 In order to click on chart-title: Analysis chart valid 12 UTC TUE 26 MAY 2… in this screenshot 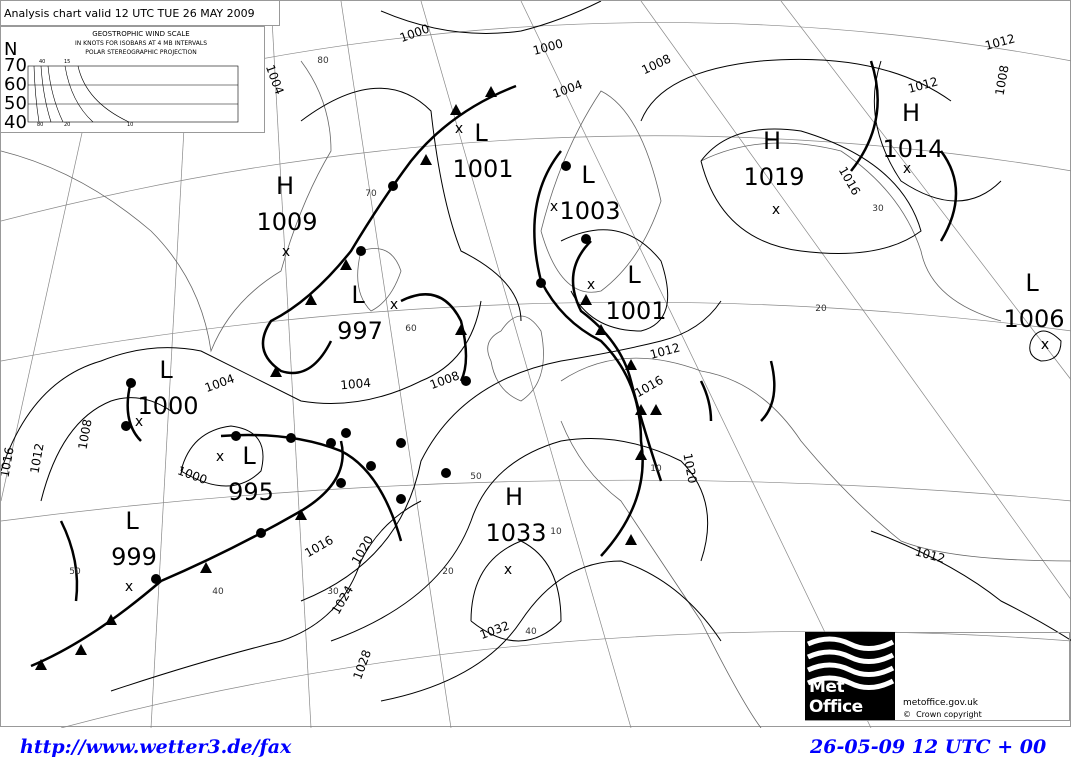, I will do `click(140, 13)`.